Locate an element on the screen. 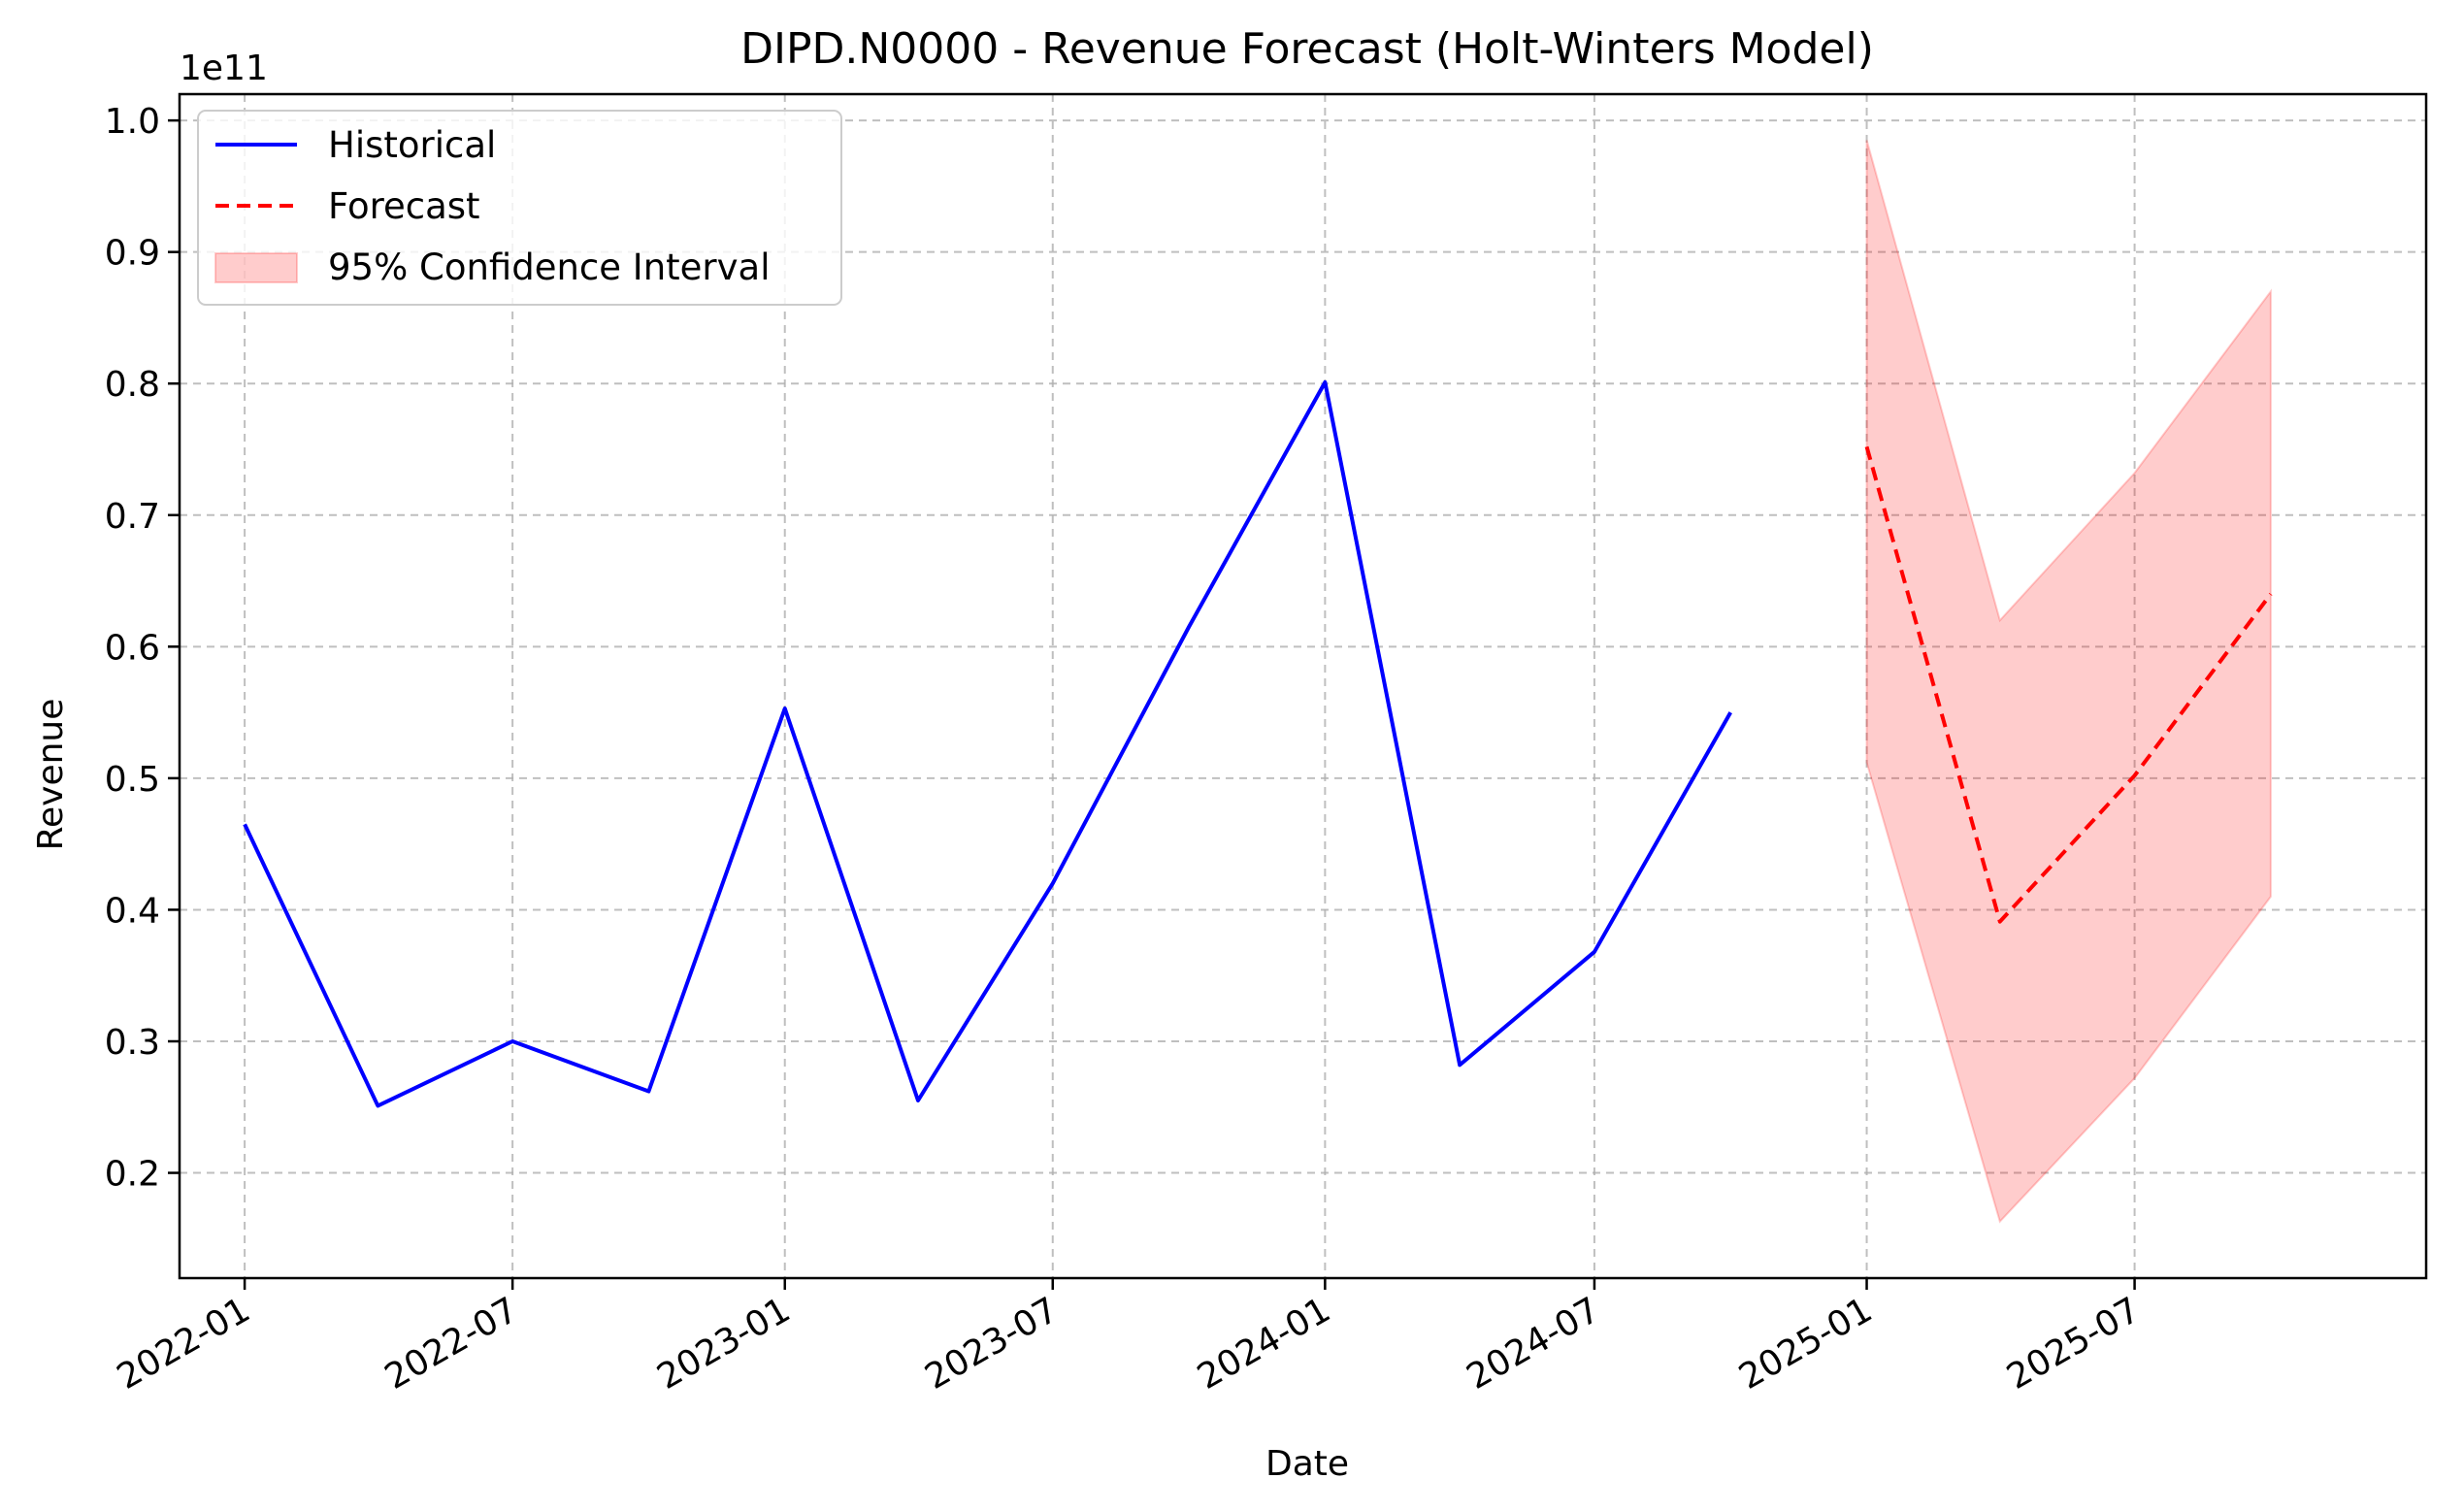 The image size is (2464, 1512). y-tick-label: 0.9 is located at coordinates (132, 254).